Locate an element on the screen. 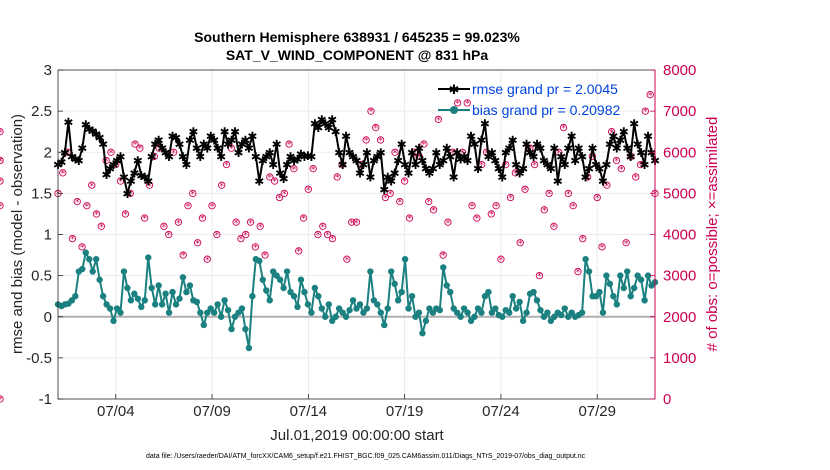  legend-rmse-marker: ✱ is located at coordinates (454, 90).